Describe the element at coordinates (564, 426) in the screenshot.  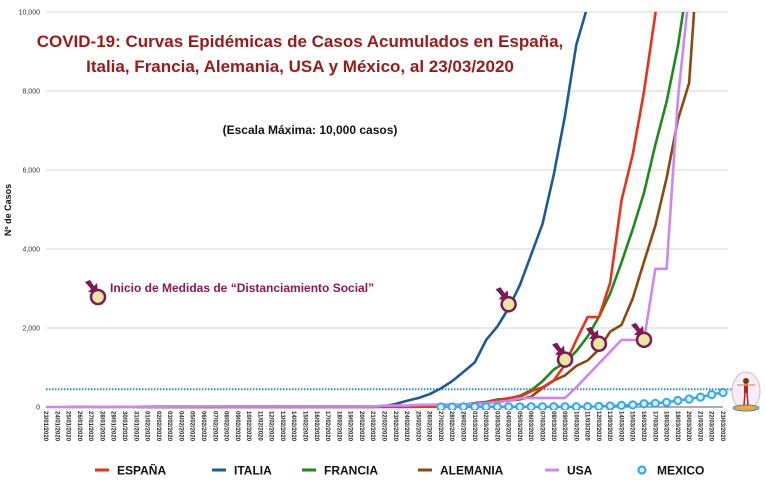
I see `x-tick-label: 09/03/2020` at that location.